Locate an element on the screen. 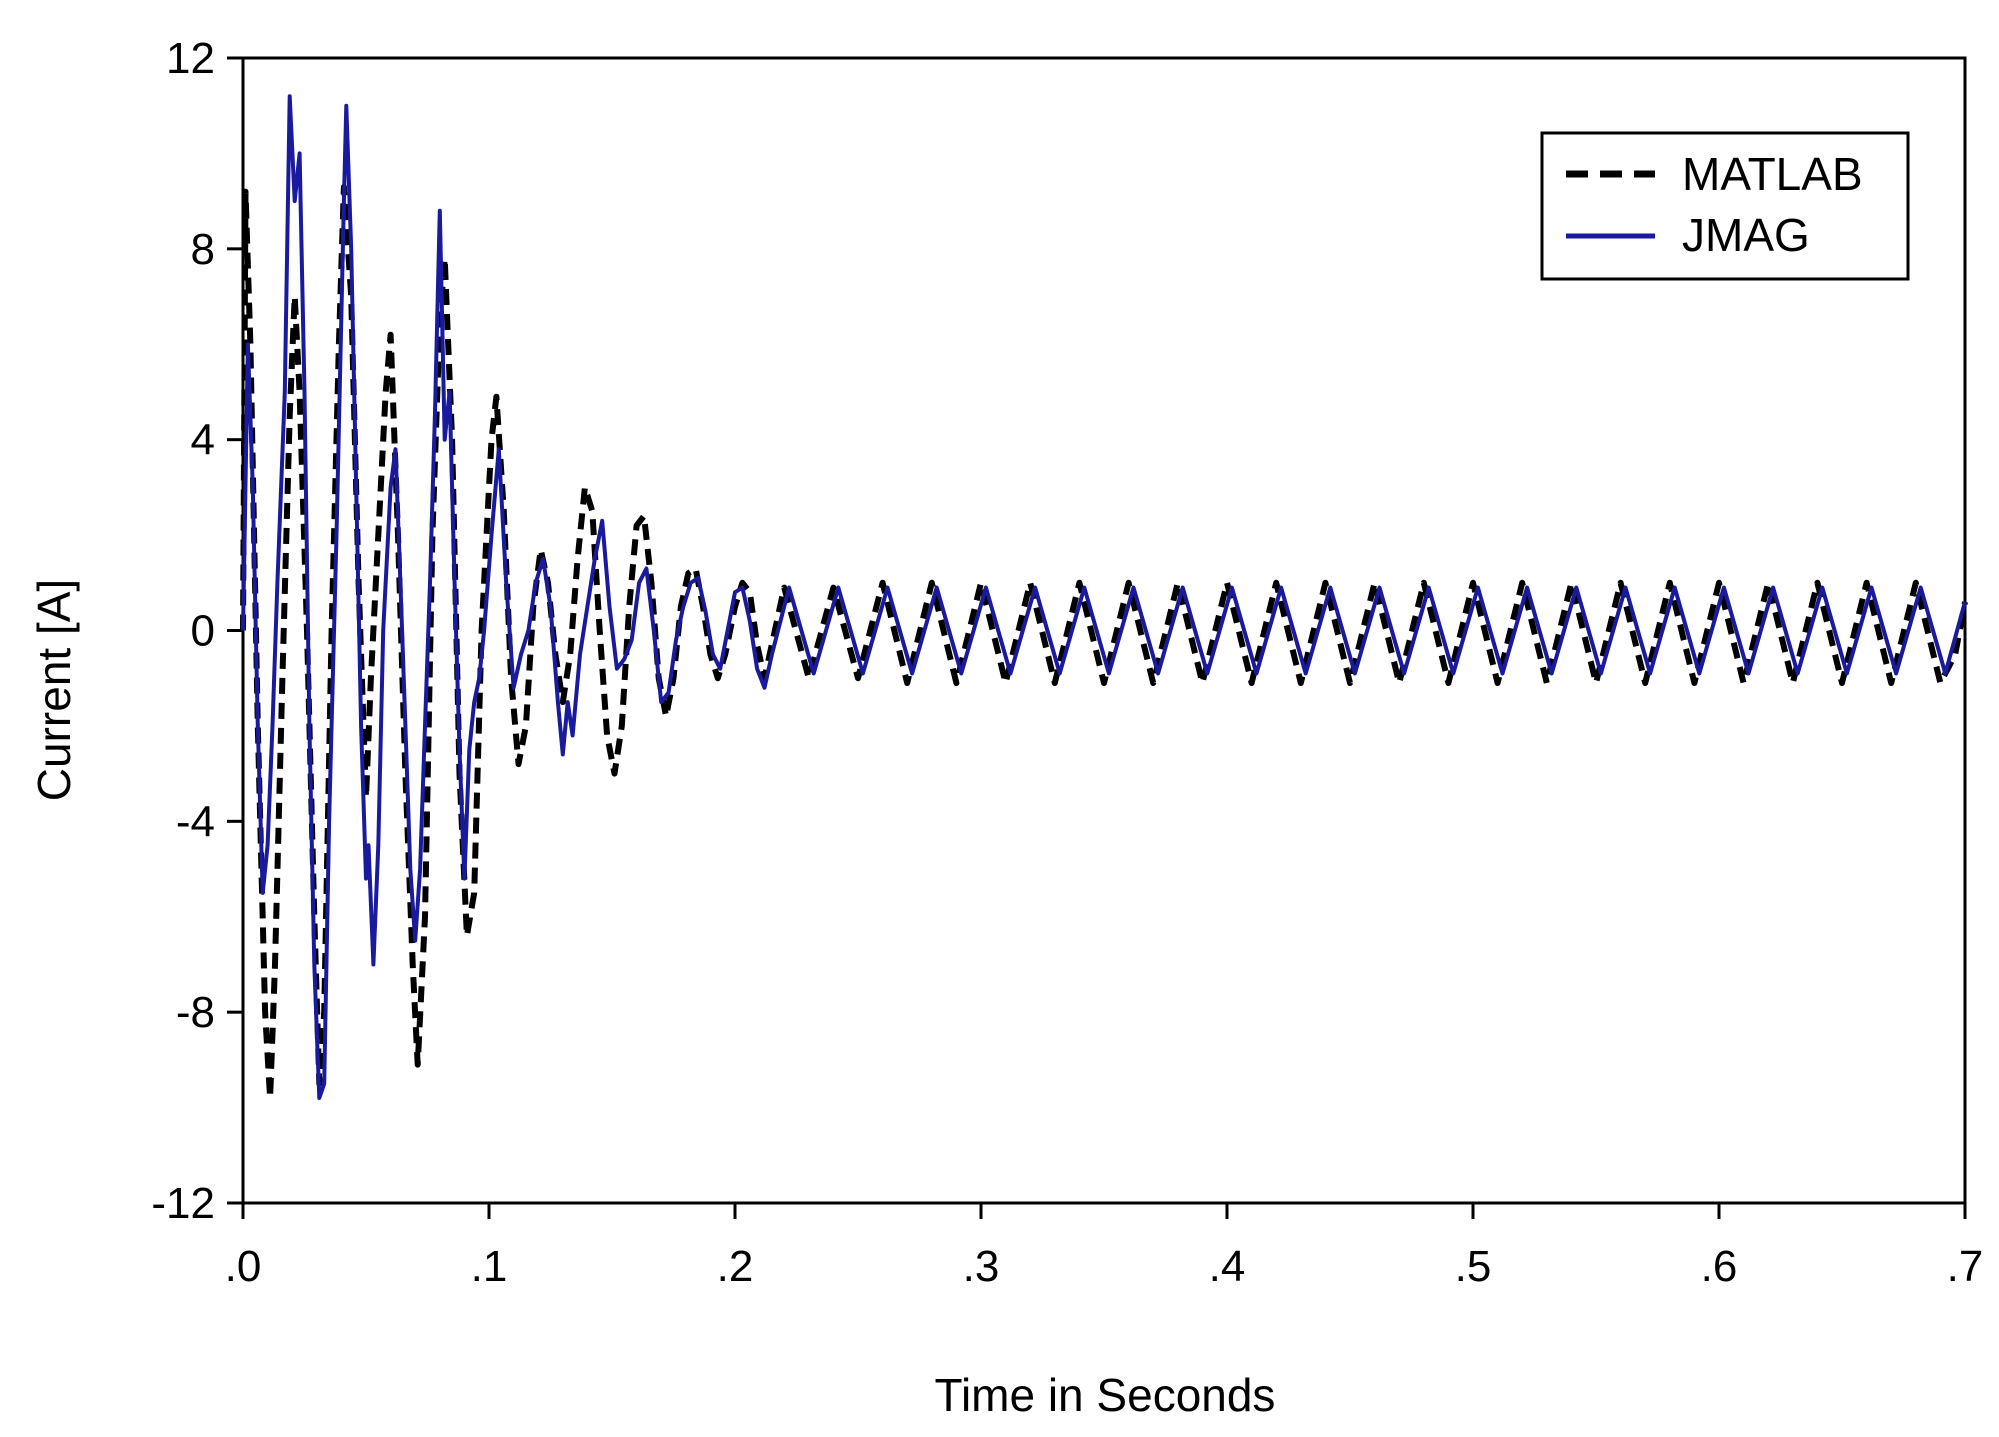 This screenshot has height=1437, width=1999. y-tick-label: 12 is located at coordinates (190, 58).